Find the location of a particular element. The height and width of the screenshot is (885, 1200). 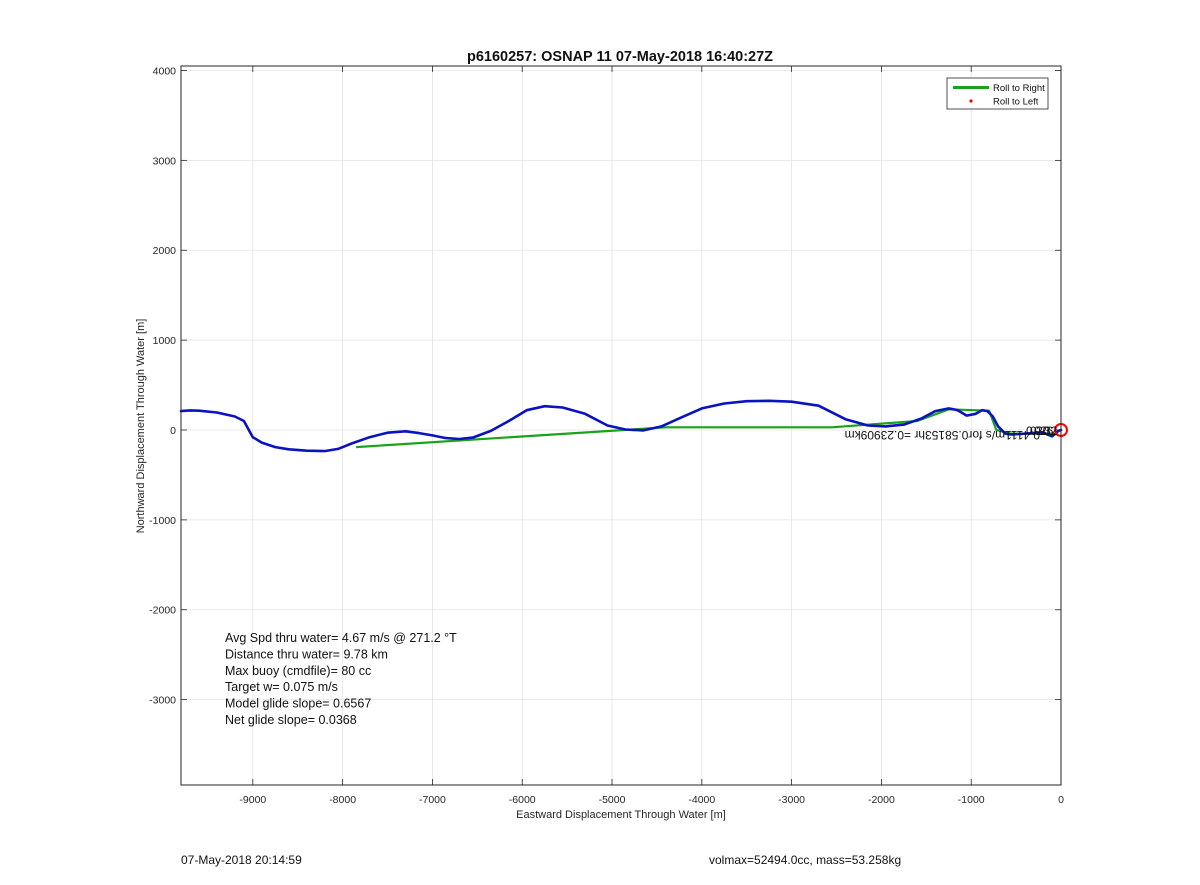

legend-box is located at coordinates (997, 93).